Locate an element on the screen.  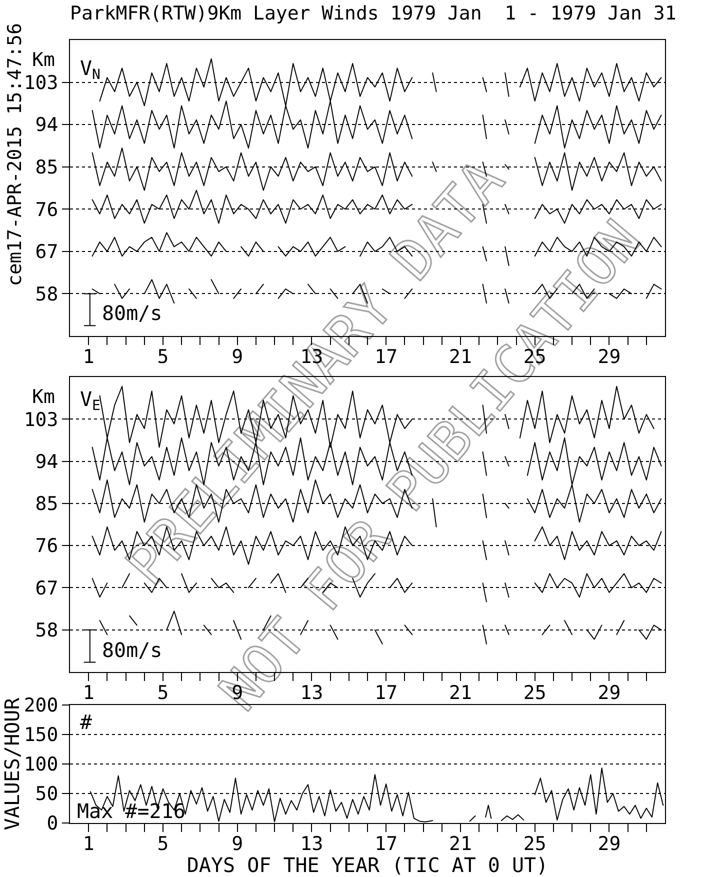
annotation: Max #=216 is located at coordinates (131, 811).